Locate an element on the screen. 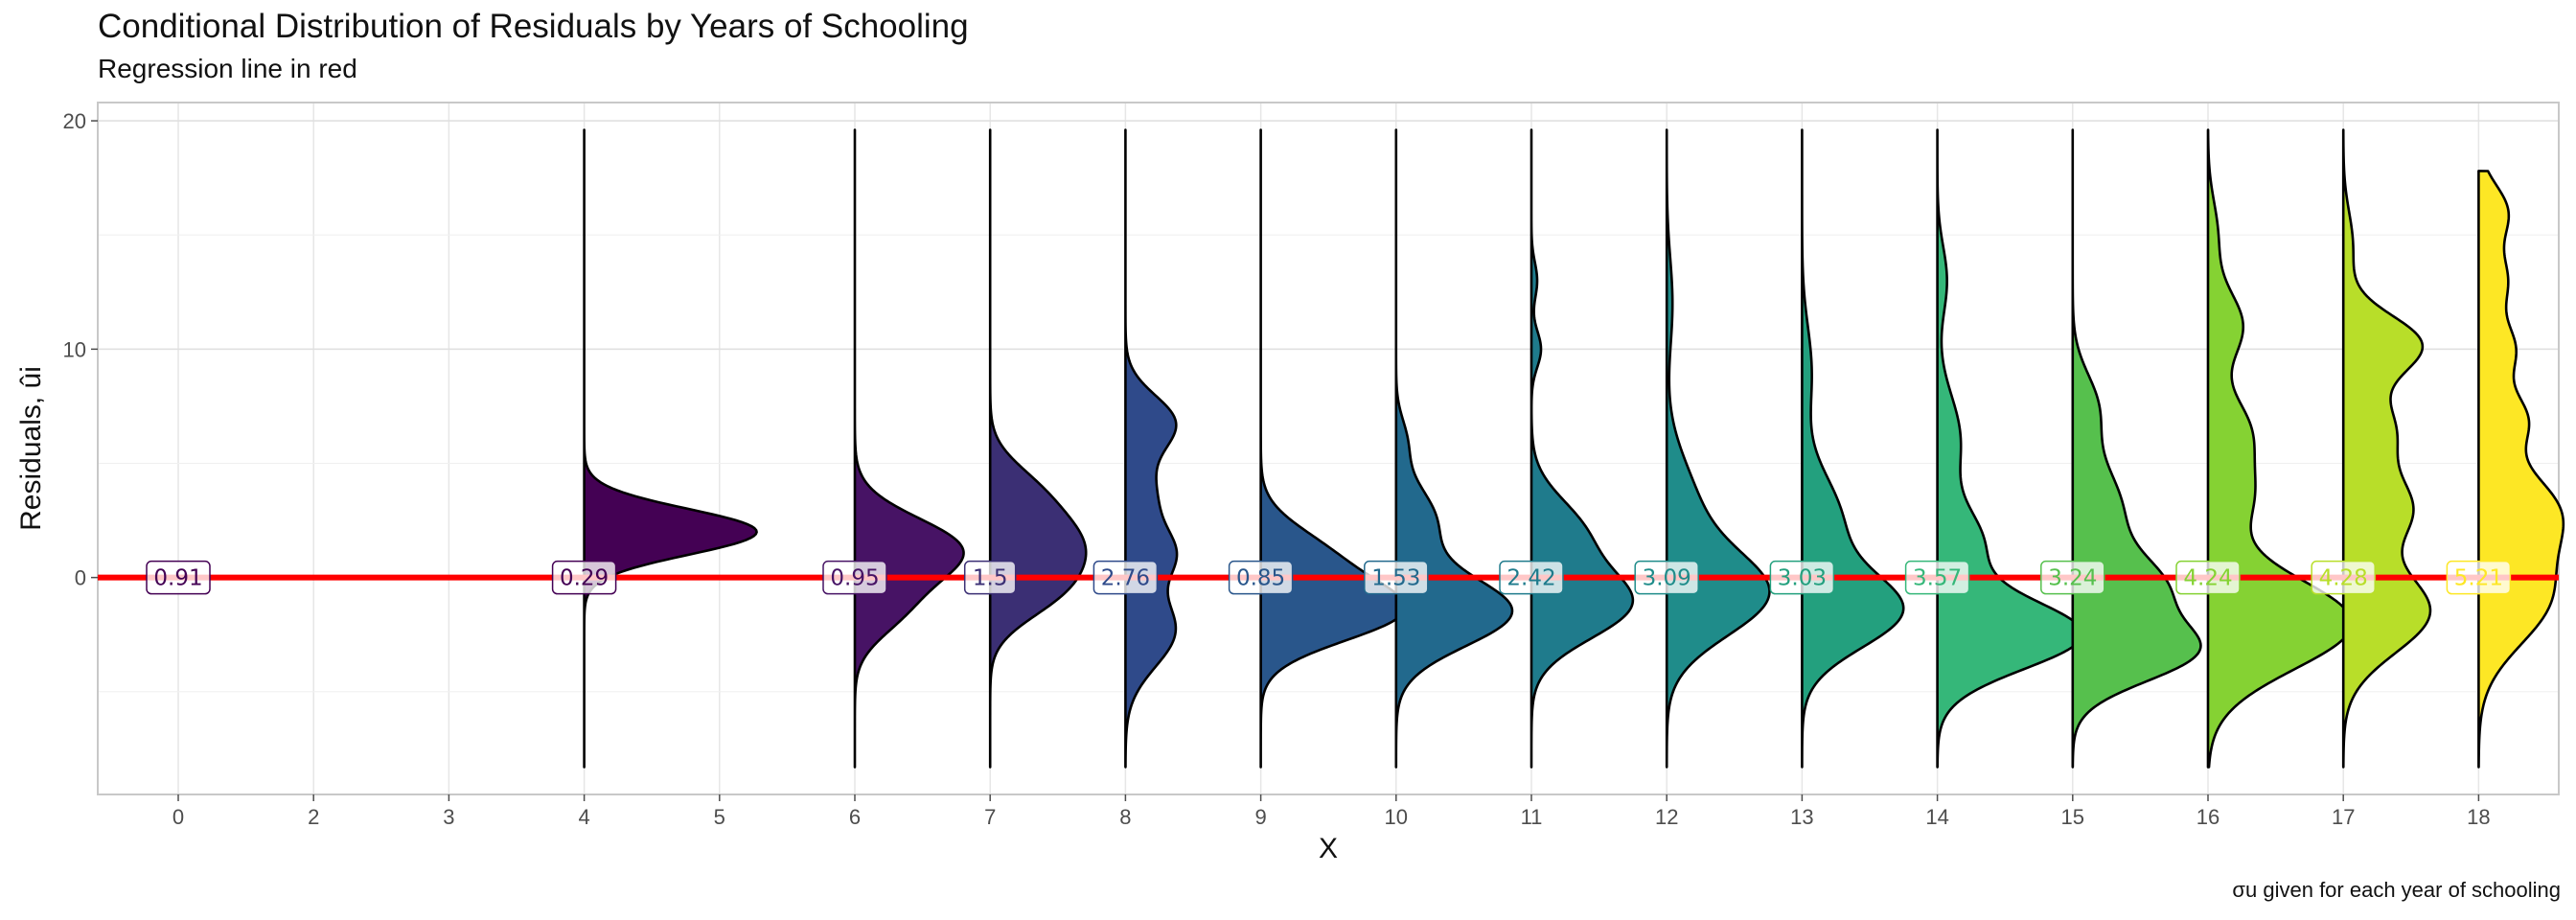  sd-label-text: 4.28 is located at coordinates (2343, 578).